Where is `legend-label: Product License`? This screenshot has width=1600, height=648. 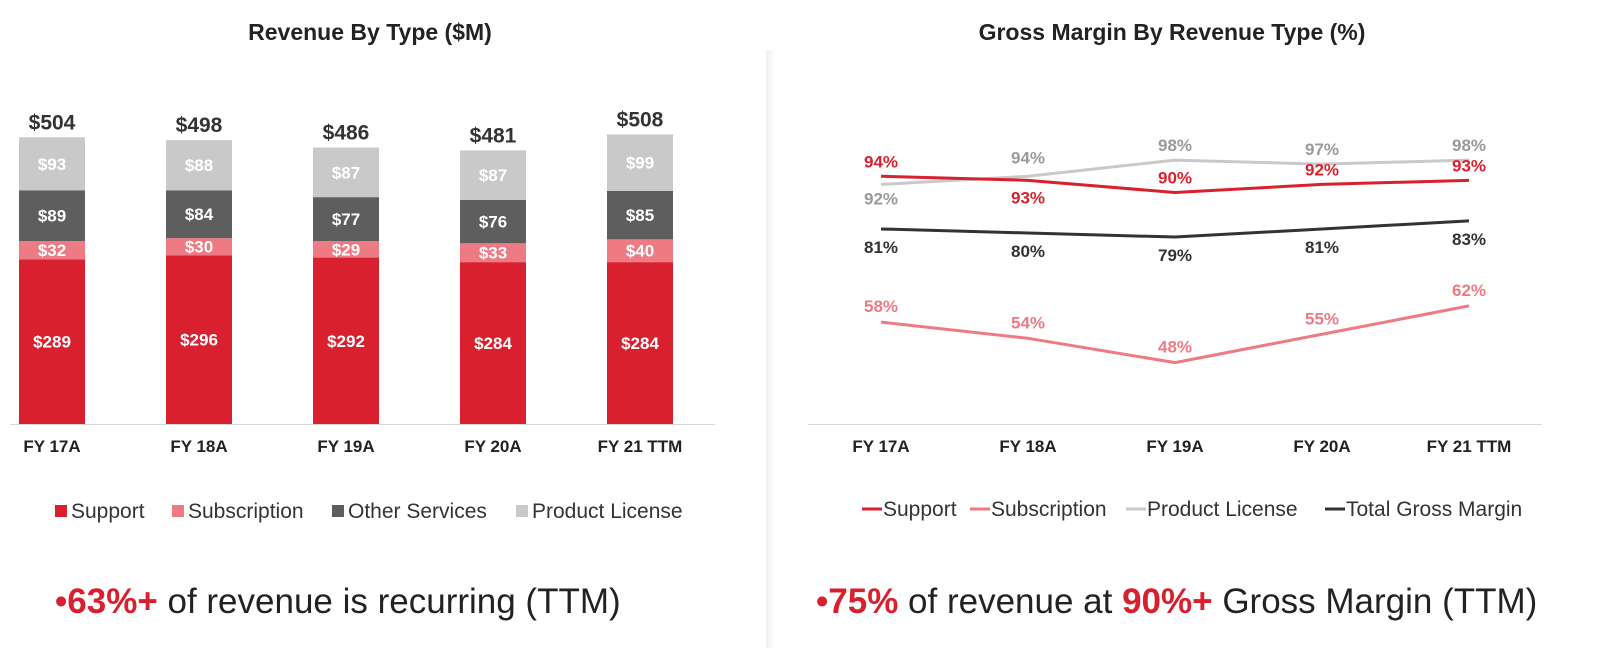 legend-label: Product License is located at coordinates (1222, 509).